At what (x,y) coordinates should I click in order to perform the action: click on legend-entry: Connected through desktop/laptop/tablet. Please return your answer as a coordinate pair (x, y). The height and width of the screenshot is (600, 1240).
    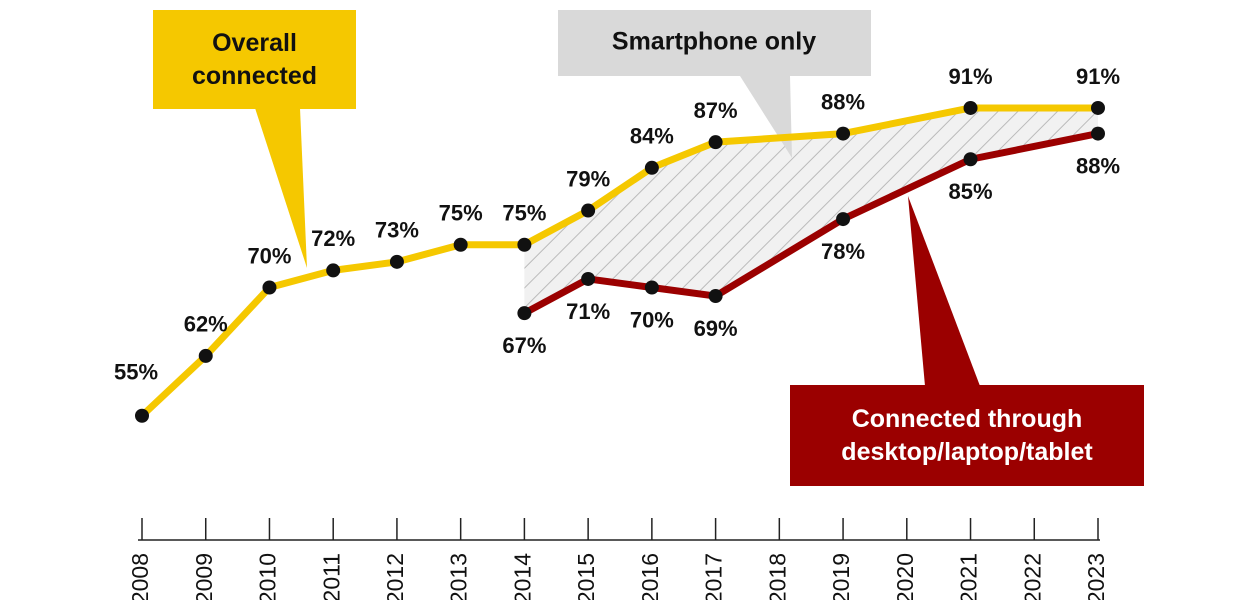
    Looking at the image, I should click on (967, 435).